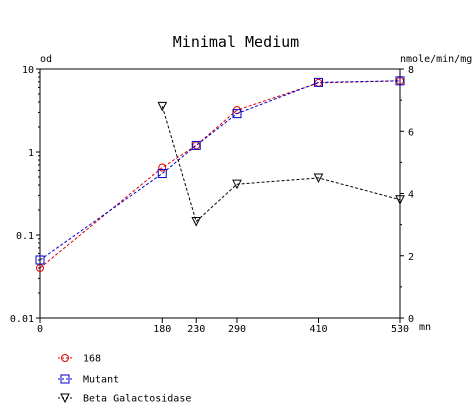 Image resolution: width=472 pixels, height=405 pixels. Describe the element at coordinates (411, 132) in the screenshot. I see `y-right-tick-label: 6` at that location.